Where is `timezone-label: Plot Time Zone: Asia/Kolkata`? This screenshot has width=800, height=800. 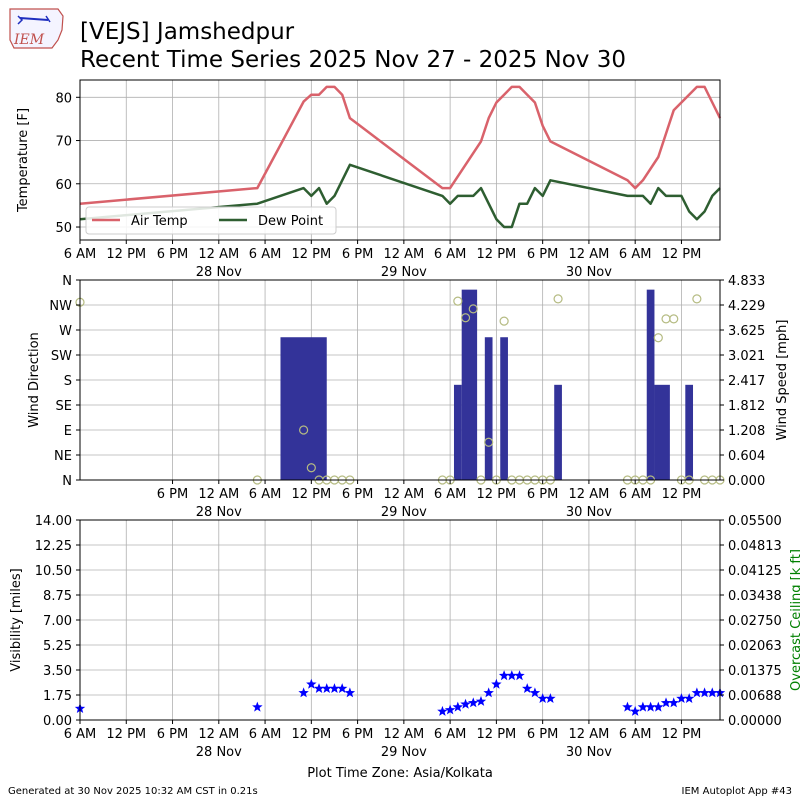
timezone-label: Plot Time Zone: Asia/Kolkata is located at coordinates (400, 773).